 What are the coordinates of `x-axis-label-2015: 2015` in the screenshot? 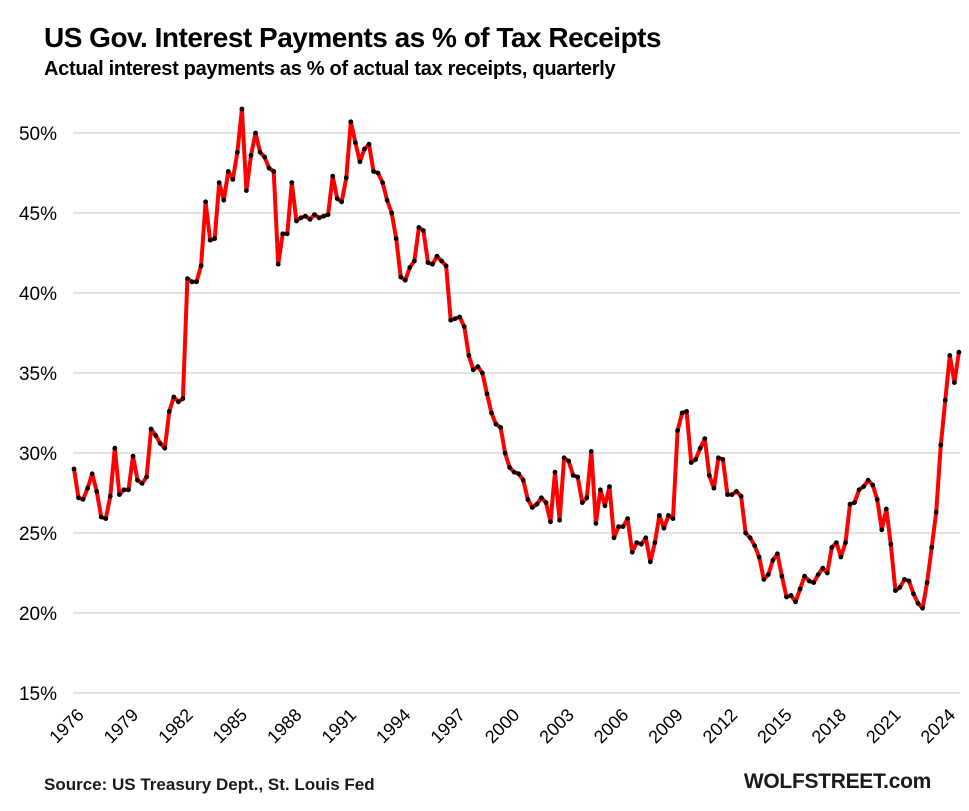 It's located at (774, 726).